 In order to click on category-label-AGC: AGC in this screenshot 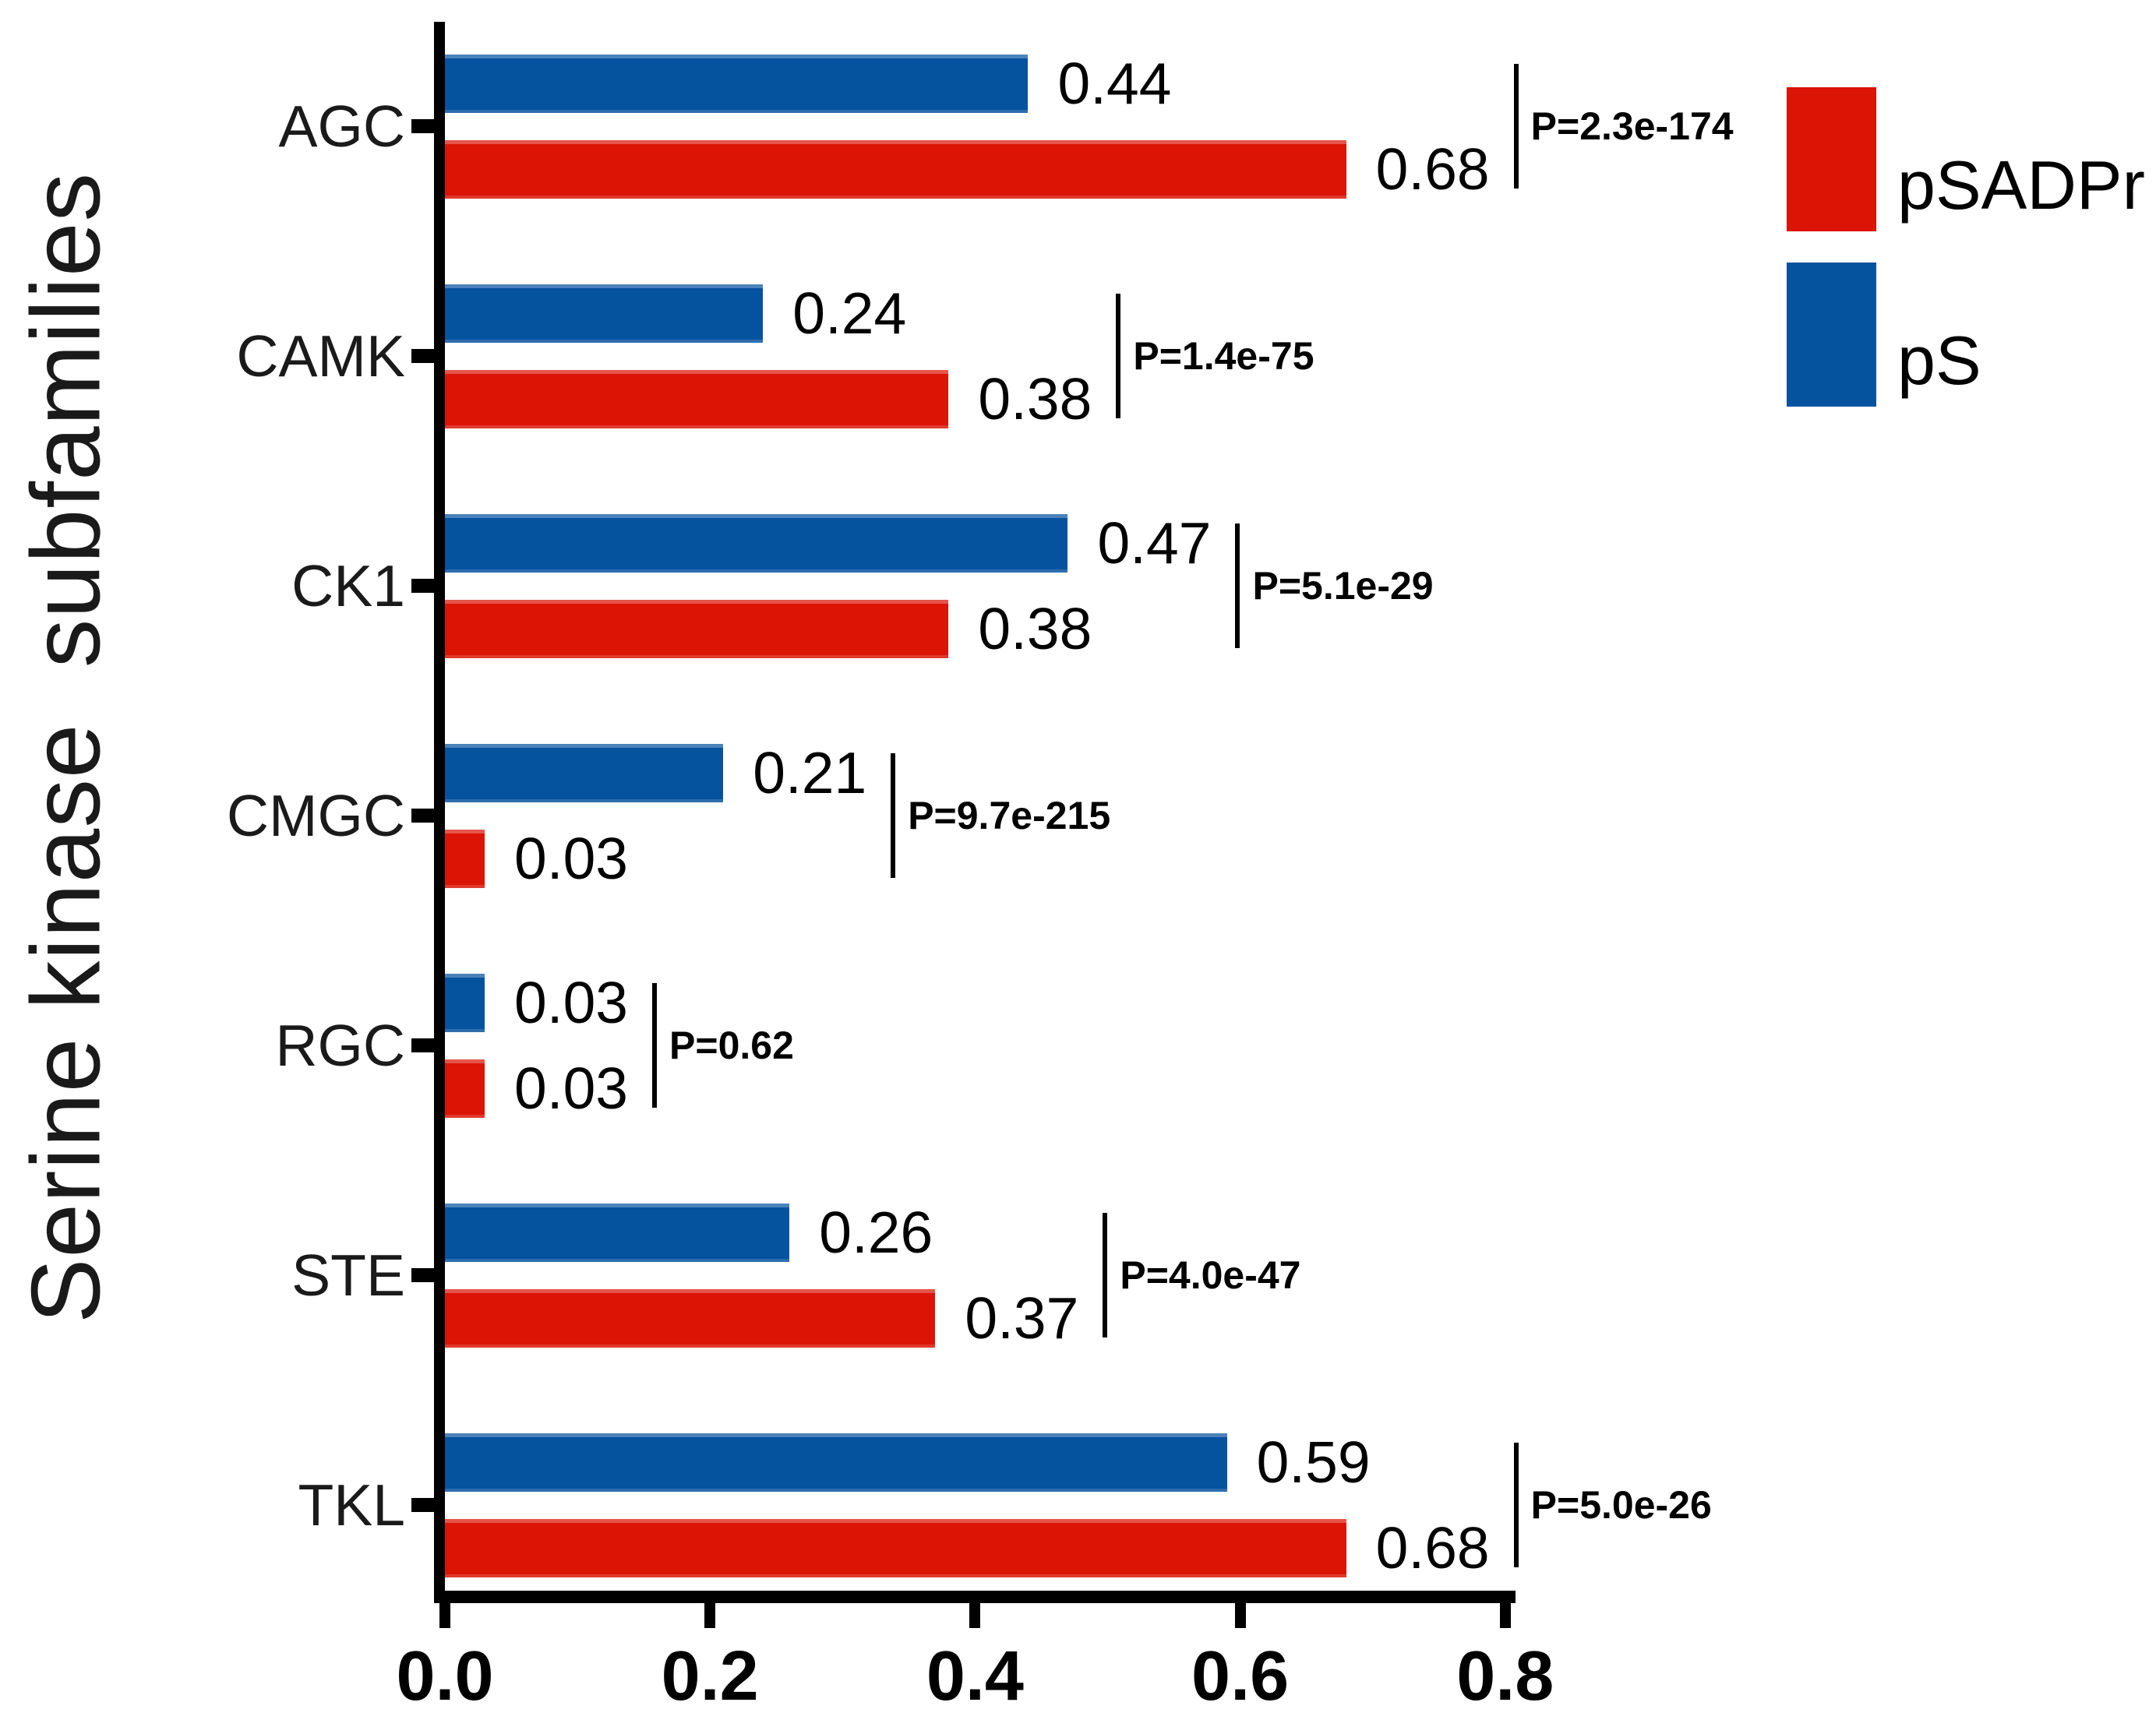, I will do `click(341, 126)`.